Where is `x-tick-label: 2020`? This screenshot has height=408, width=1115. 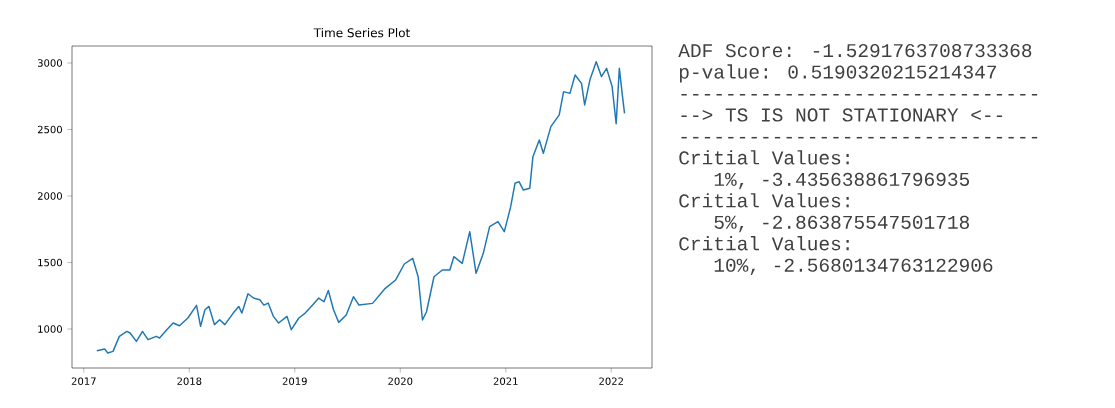
x-tick-label: 2020 is located at coordinates (400, 381).